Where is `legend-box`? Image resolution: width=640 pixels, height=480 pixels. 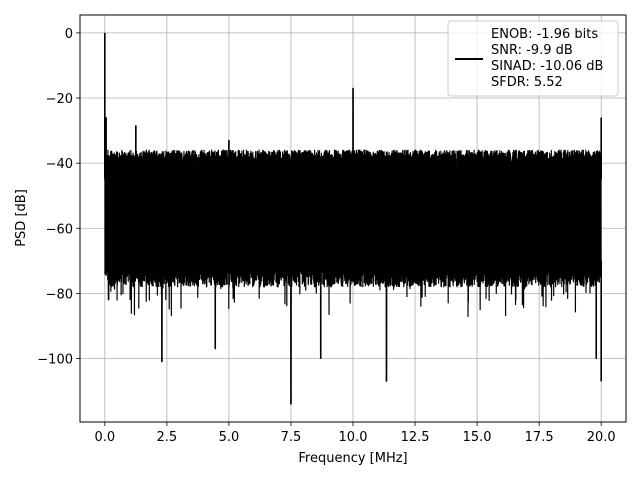
legend-box is located at coordinates (533, 58).